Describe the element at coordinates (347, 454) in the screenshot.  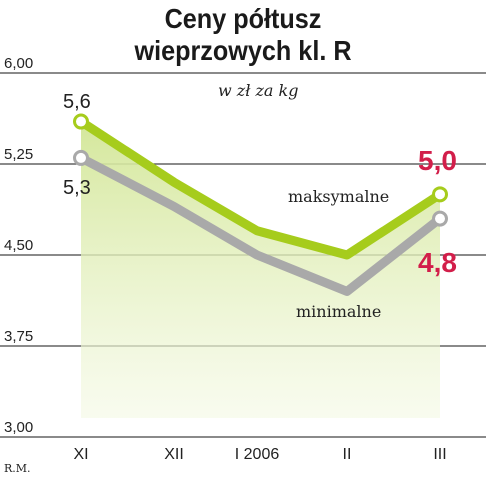
I see `x-tick-label: II` at that location.